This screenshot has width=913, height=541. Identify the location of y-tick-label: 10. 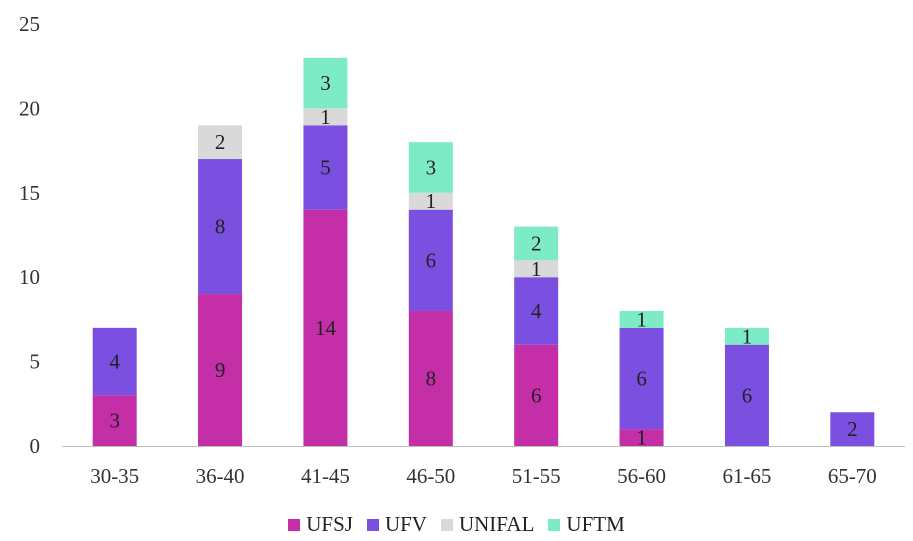
(29, 277).